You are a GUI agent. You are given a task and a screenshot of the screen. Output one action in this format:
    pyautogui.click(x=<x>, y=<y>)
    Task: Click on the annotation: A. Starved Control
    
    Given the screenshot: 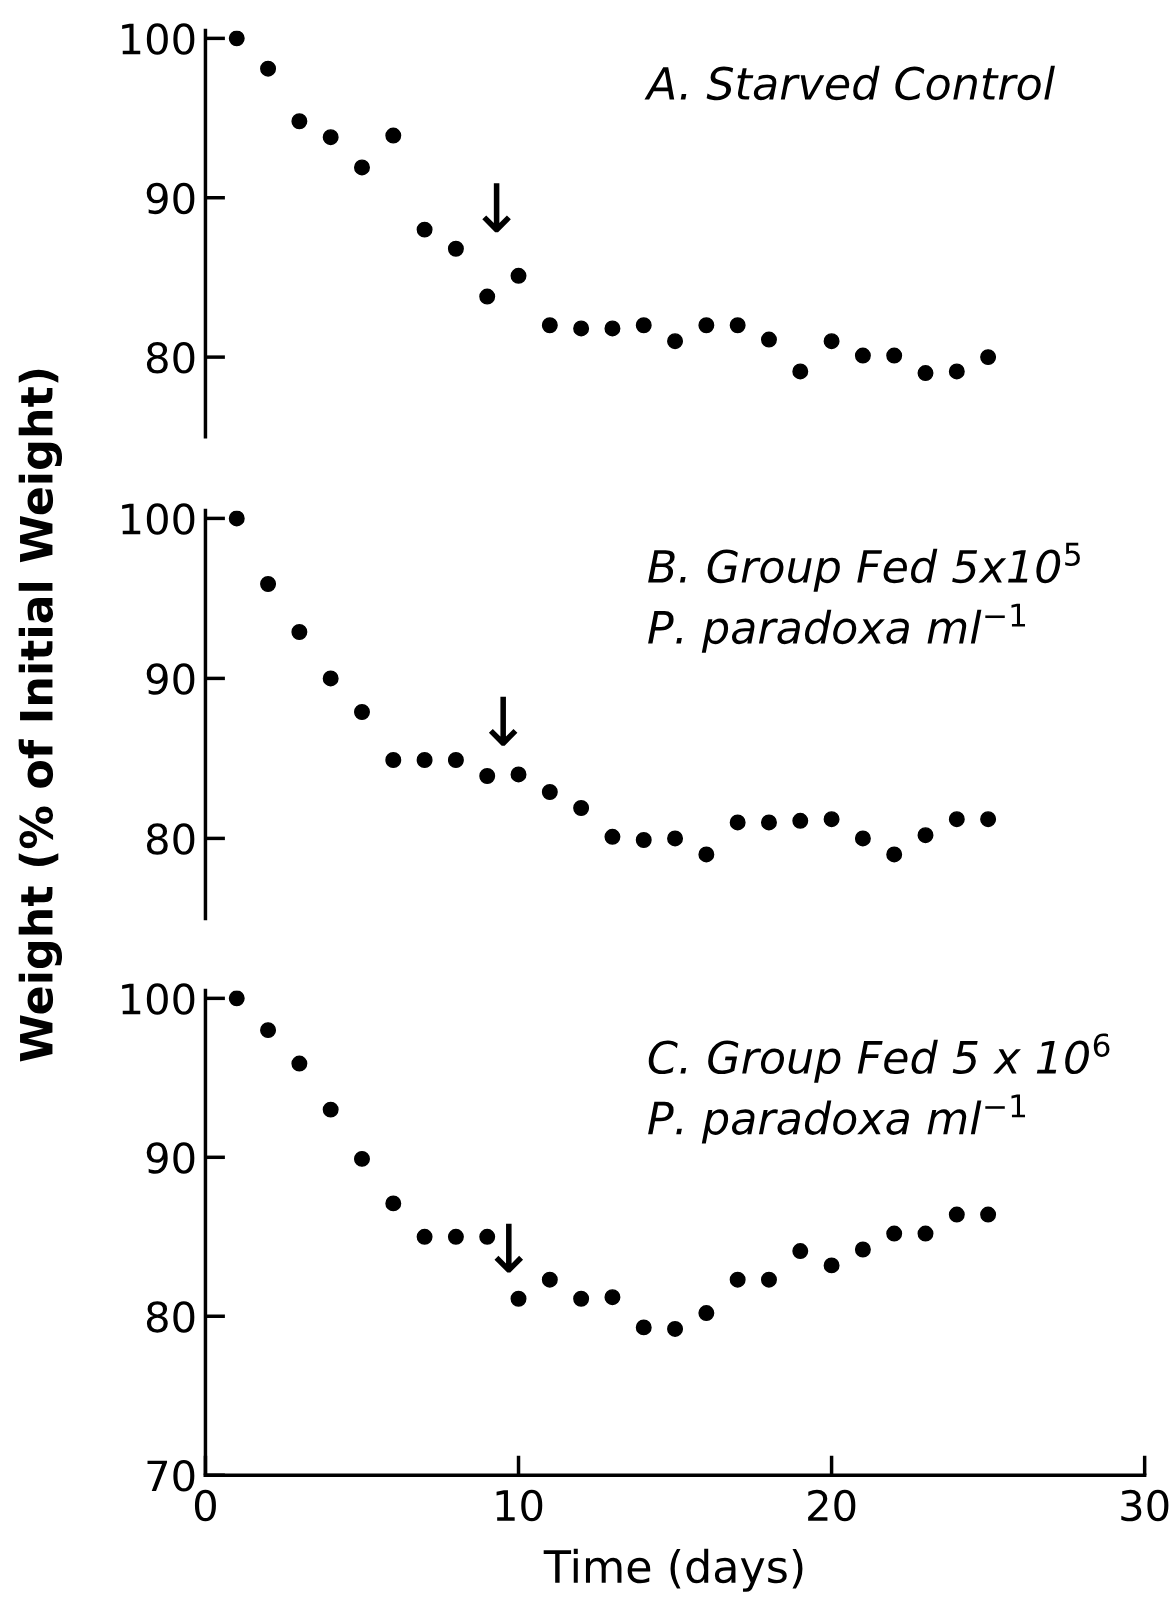 What is the action you would take?
    pyautogui.click(x=849, y=83)
    